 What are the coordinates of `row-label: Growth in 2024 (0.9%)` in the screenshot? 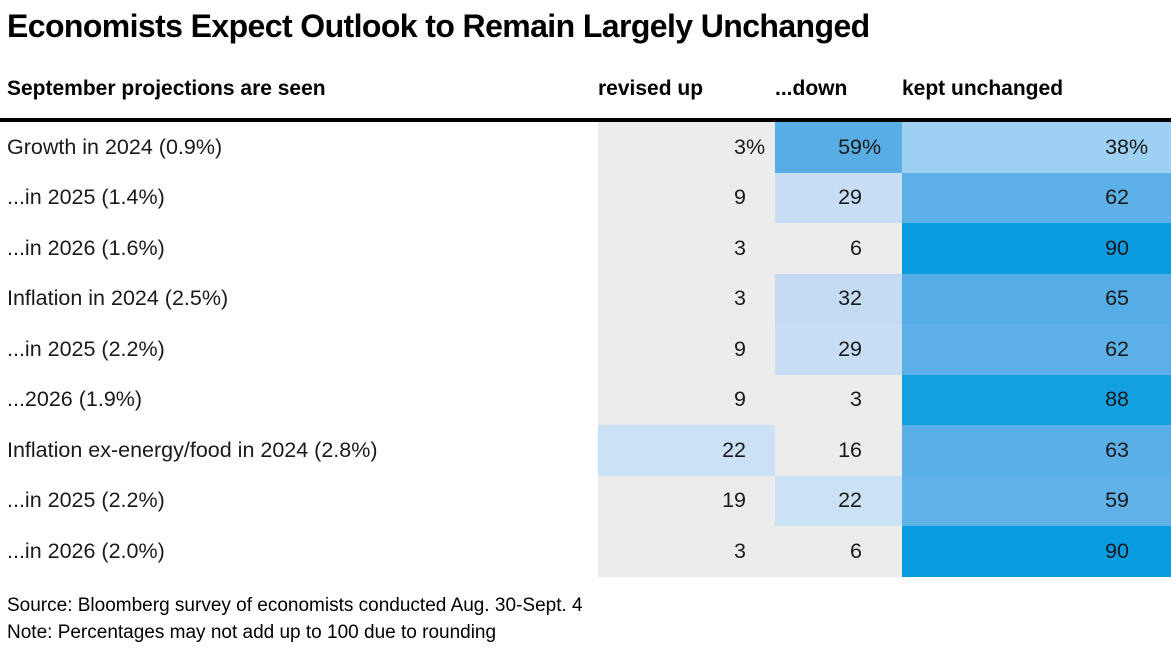 It's located at (115, 146).